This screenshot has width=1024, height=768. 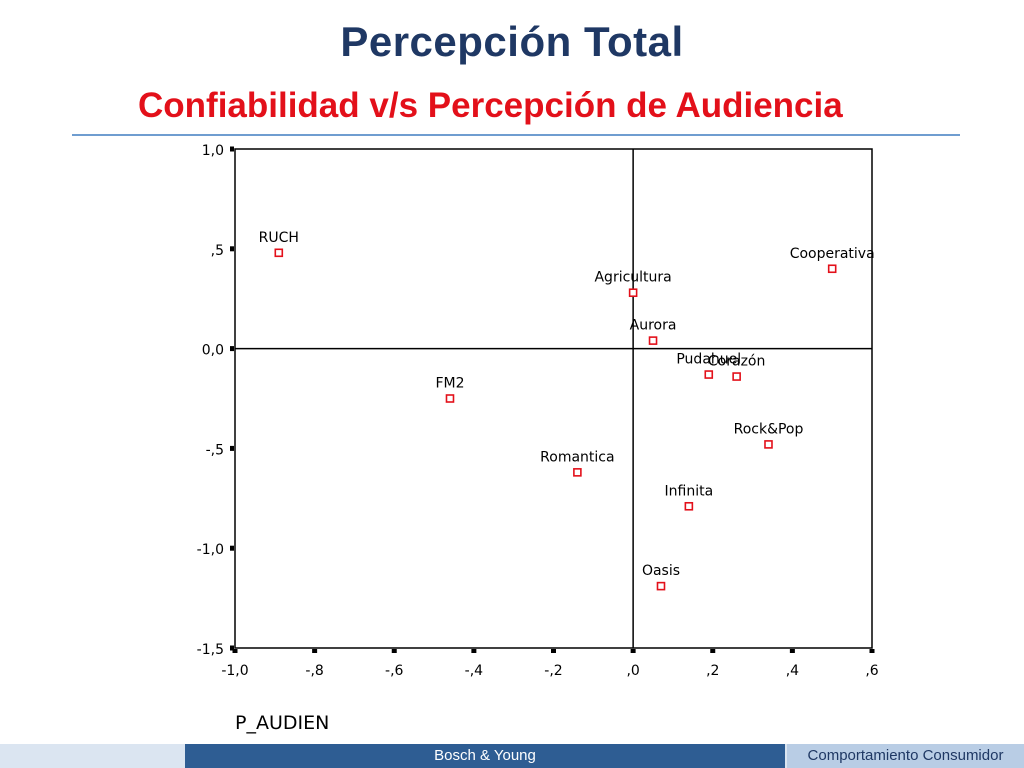 What do you see at coordinates (485, 756) in the screenshot?
I see `footer-author: Bosch & Young` at bounding box center [485, 756].